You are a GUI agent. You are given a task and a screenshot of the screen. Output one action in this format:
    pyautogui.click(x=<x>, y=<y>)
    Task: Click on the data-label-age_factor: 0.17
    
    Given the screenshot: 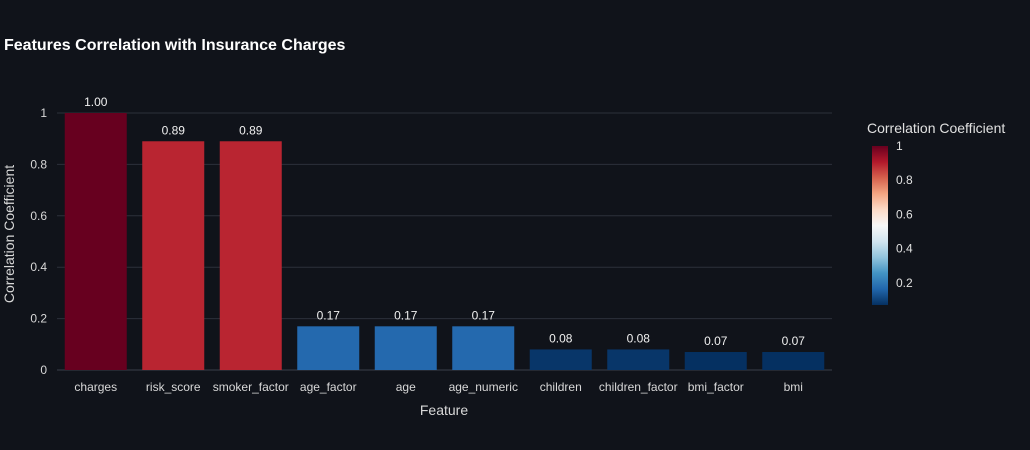 What is the action you would take?
    pyautogui.click(x=329, y=315)
    